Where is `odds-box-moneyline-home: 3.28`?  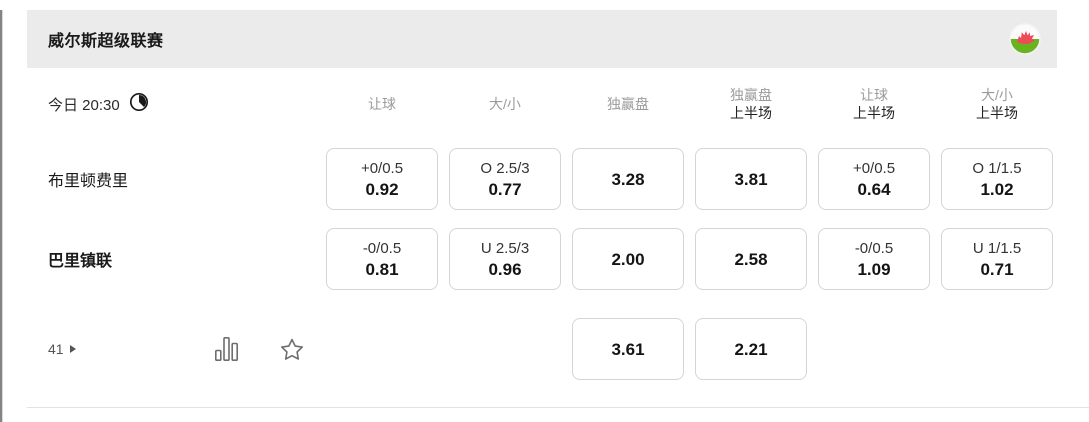 odds-box-moneyline-home: 3.28 is located at coordinates (628, 179).